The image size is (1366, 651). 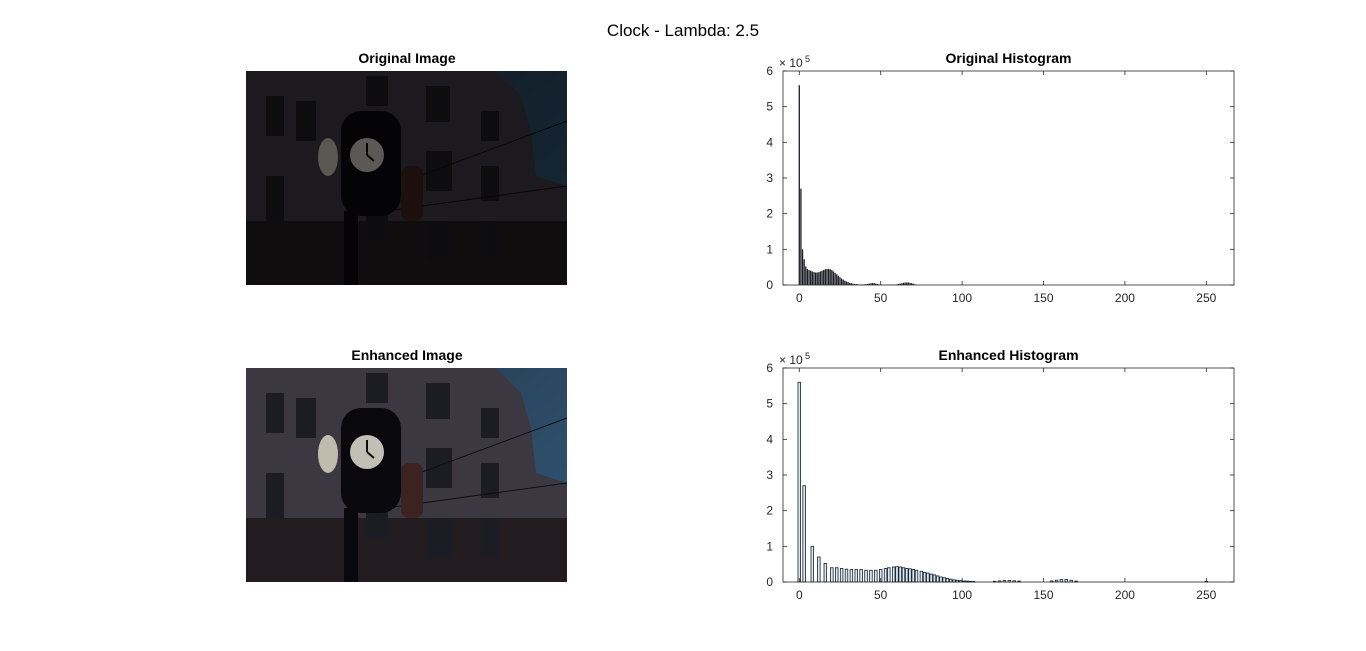 I want to click on enhanced-image, so click(x=406, y=475).